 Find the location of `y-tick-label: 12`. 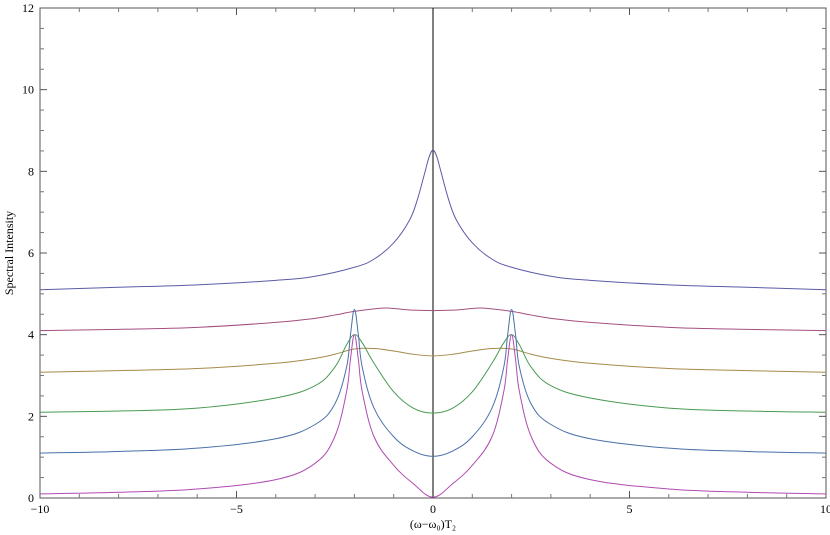

y-tick-label: 12 is located at coordinates (28, 8).